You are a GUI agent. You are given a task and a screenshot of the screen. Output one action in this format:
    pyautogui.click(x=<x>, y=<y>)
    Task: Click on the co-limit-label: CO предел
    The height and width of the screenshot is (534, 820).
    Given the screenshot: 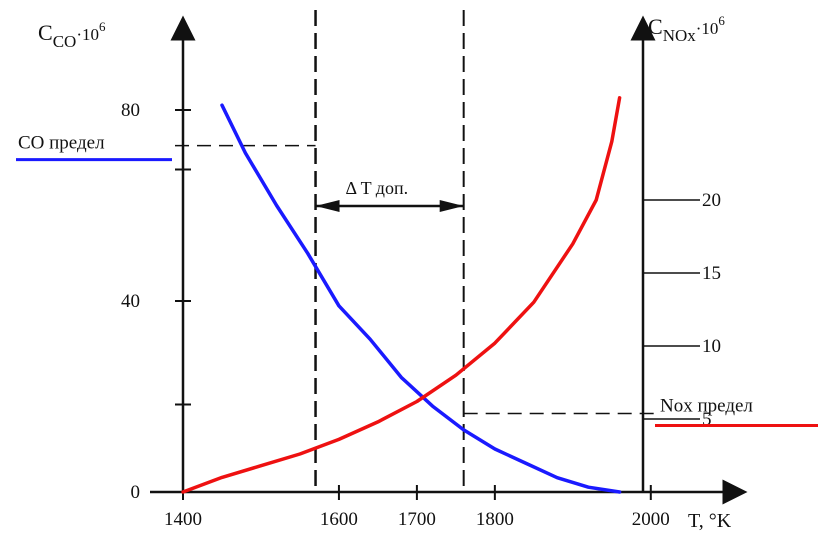 What is the action you would take?
    pyautogui.click(x=61, y=143)
    